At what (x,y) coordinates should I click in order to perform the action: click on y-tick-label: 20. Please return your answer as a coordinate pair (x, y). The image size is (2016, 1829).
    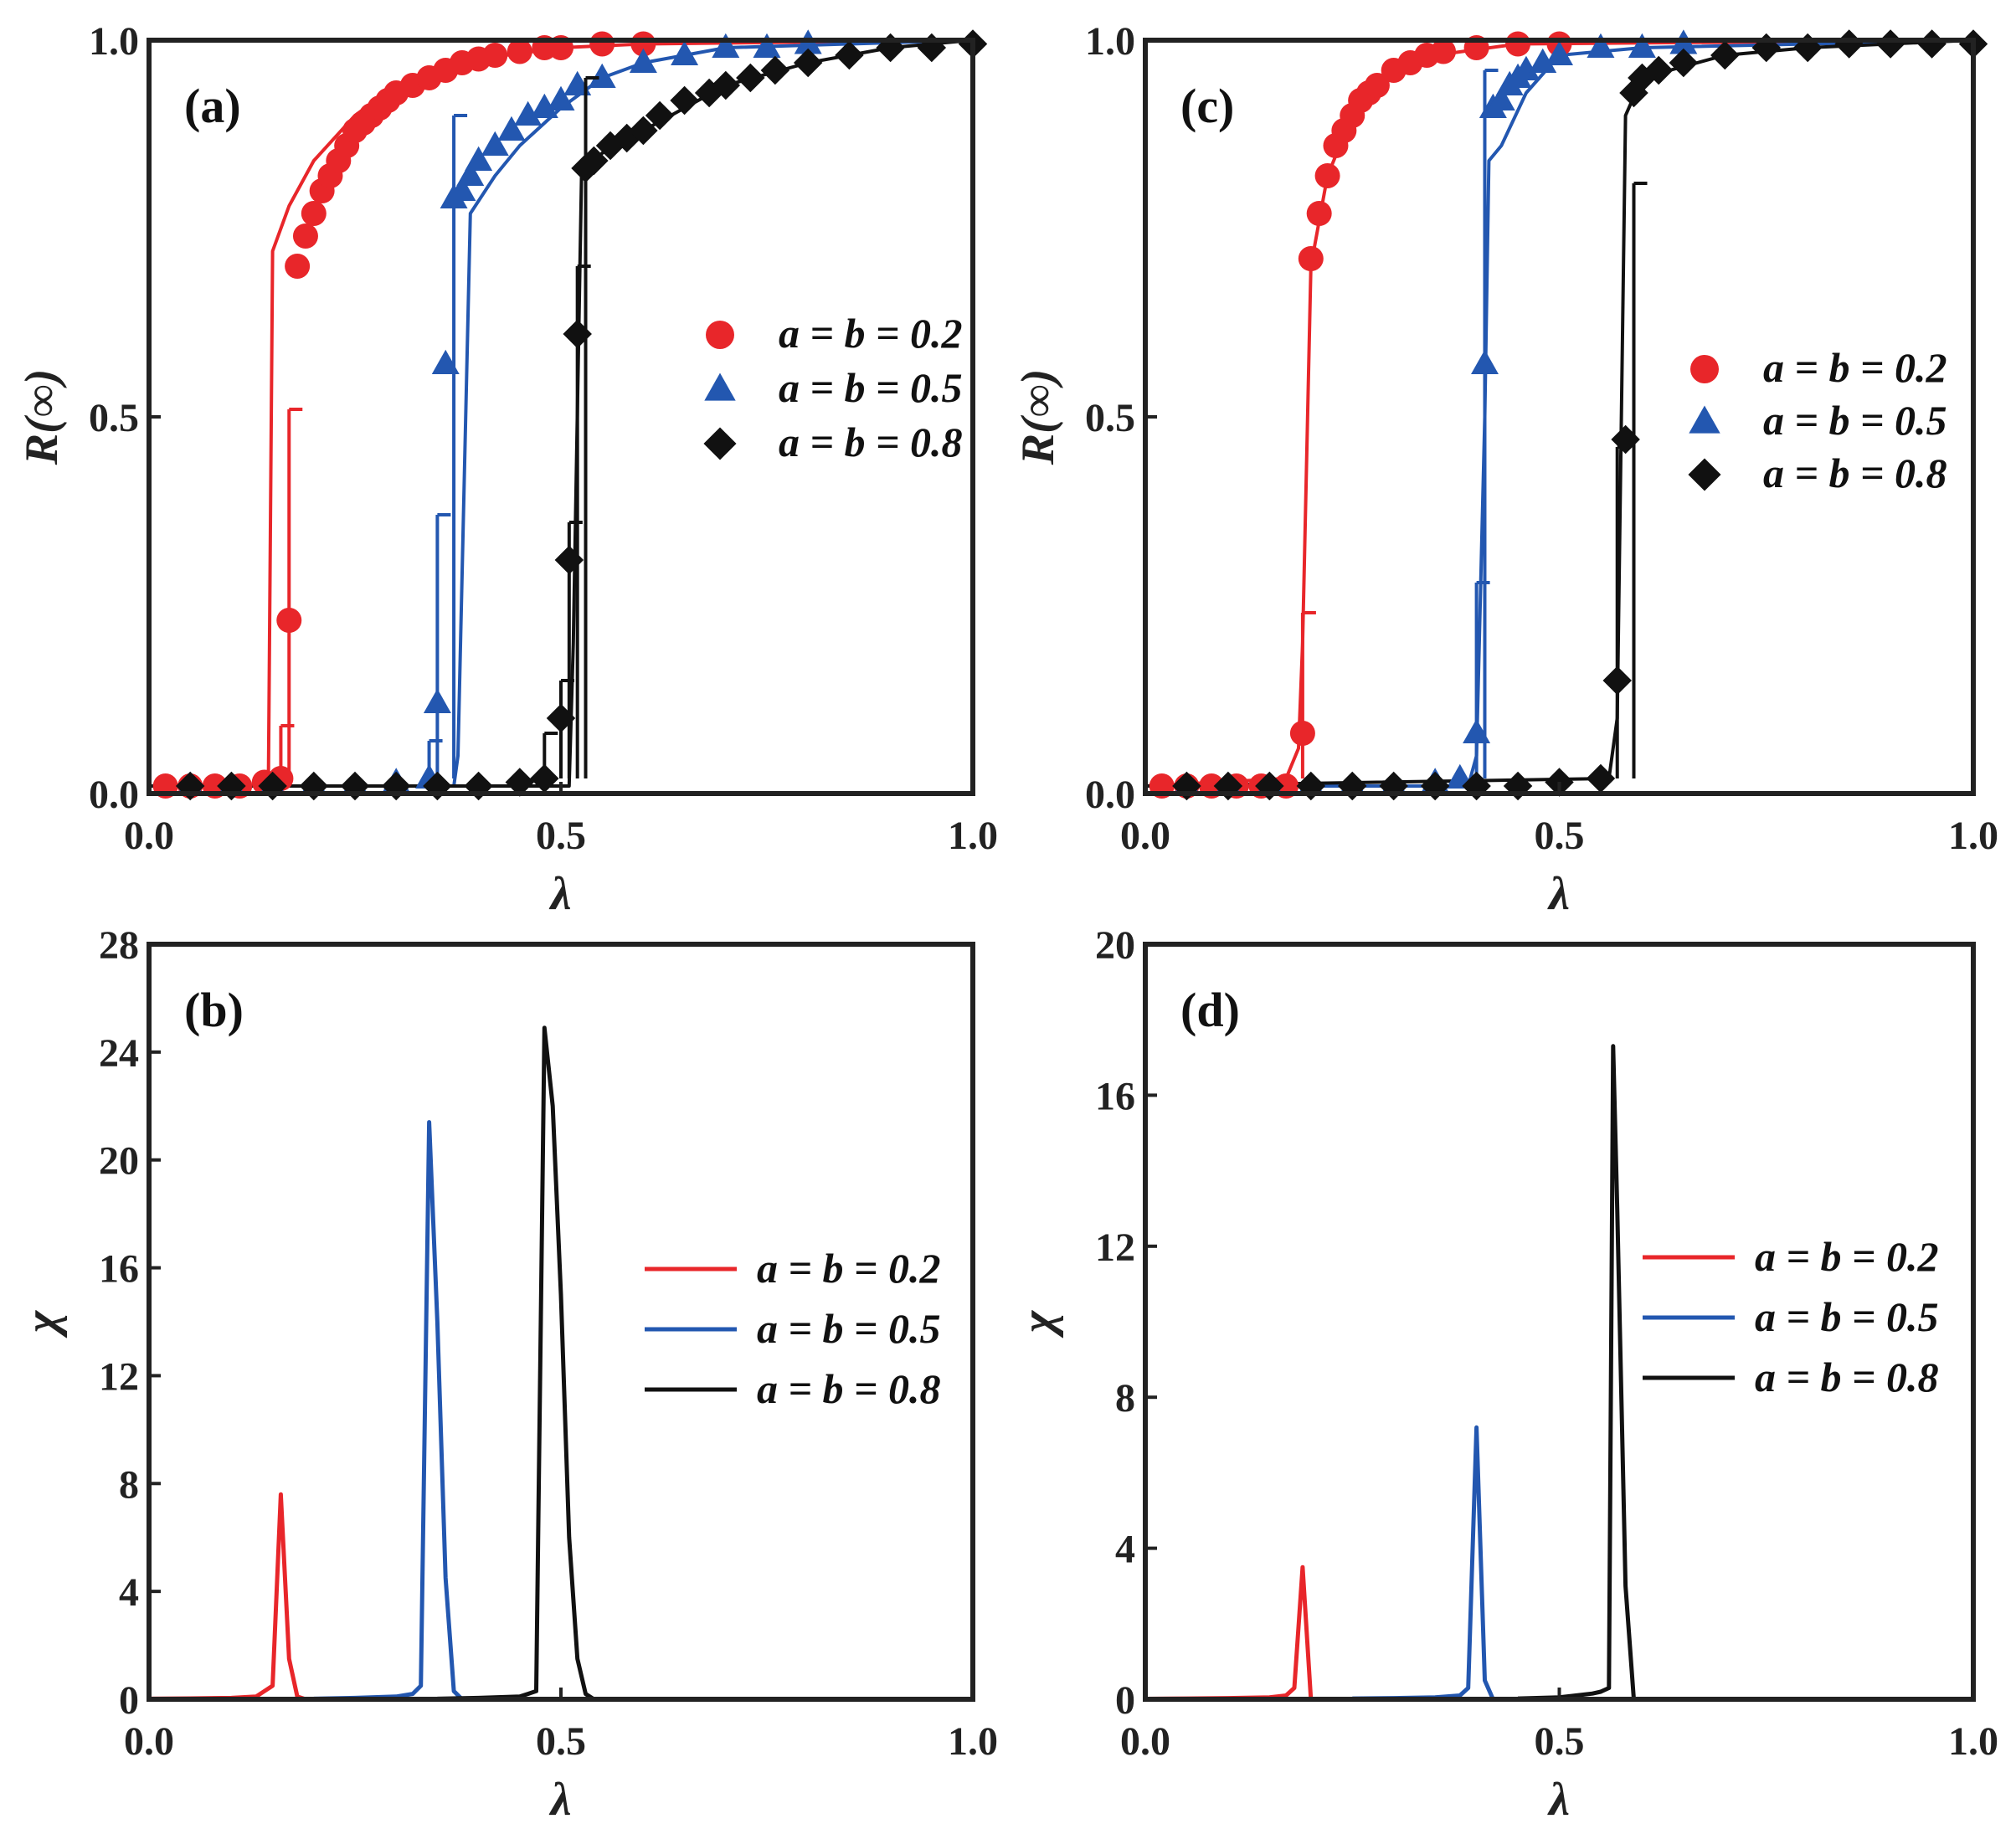
    Looking at the image, I should click on (119, 1161).